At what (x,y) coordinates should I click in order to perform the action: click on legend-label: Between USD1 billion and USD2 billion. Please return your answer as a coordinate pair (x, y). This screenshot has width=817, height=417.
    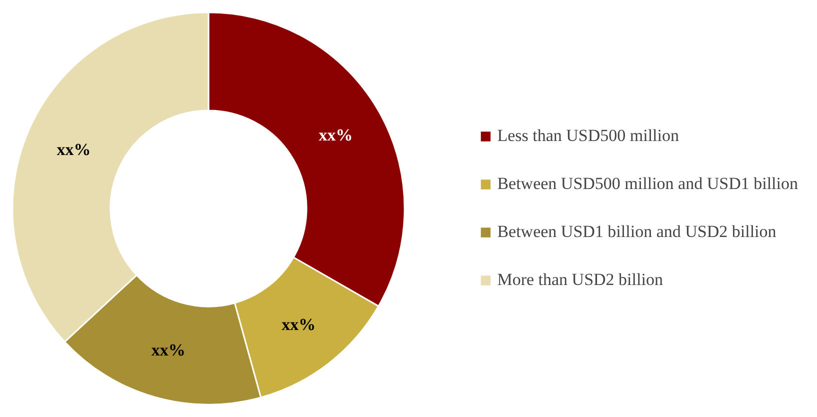
    Looking at the image, I should click on (636, 232).